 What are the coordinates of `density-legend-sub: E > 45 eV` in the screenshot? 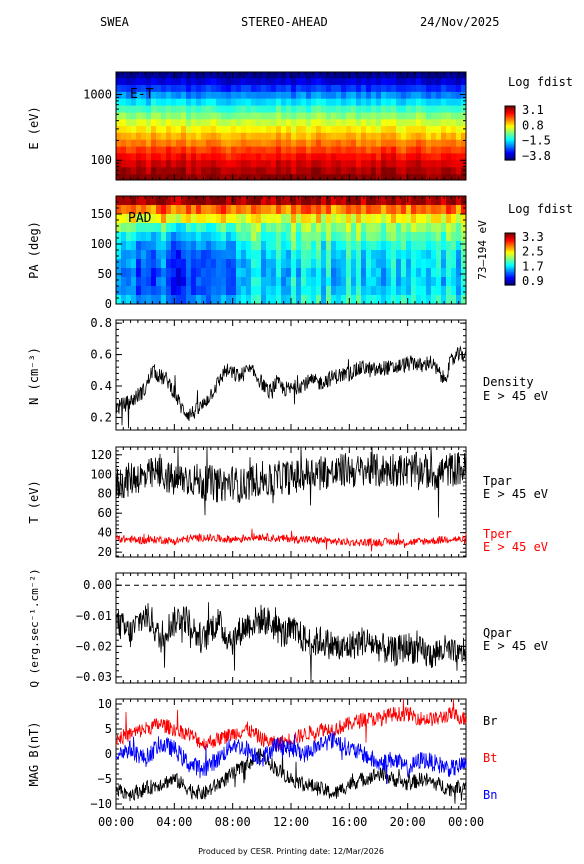 It's located at (515, 396).